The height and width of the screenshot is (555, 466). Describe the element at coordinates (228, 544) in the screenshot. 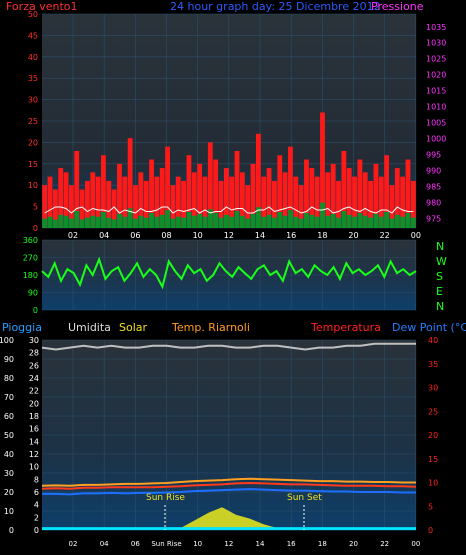

I see `time-tick-label: 12` at that location.